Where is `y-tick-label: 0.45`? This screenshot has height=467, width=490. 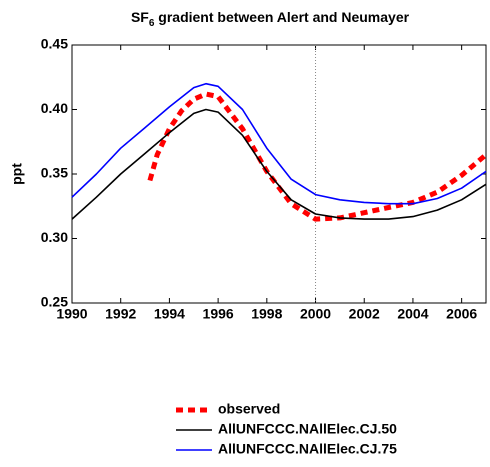 y-tick-label: 0.45 is located at coordinates (54, 44).